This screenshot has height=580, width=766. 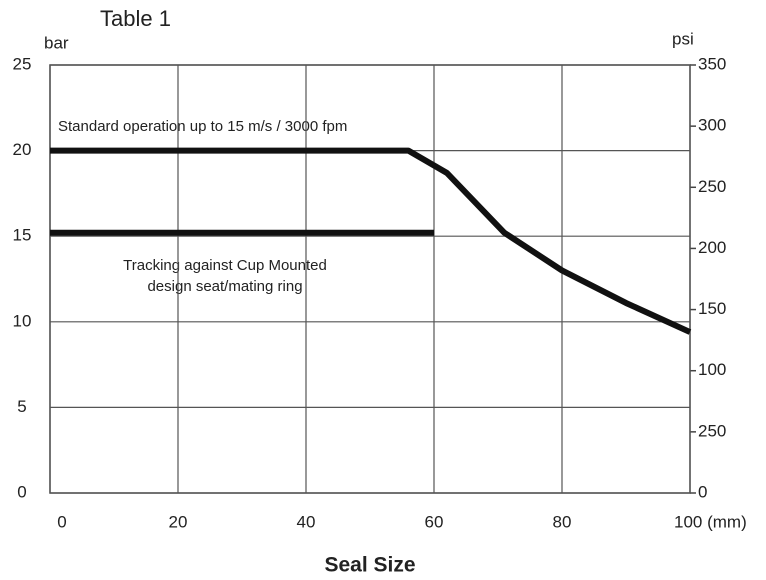 What do you see at coordinates (710, 521) in the screenshot?
I see `x-tick-label: 100 (mm)` at bounding box center [710, 521].